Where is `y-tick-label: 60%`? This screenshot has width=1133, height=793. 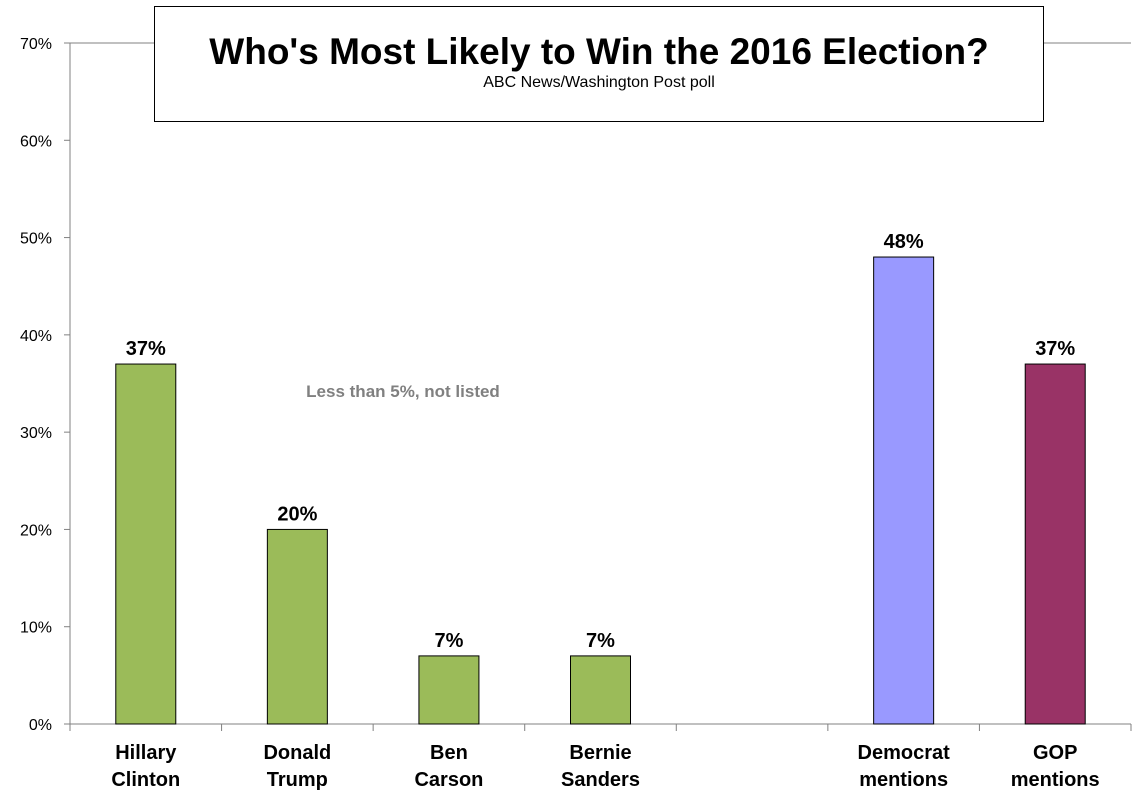 y-tick-label: 60% is located at coordinates (36, 141).